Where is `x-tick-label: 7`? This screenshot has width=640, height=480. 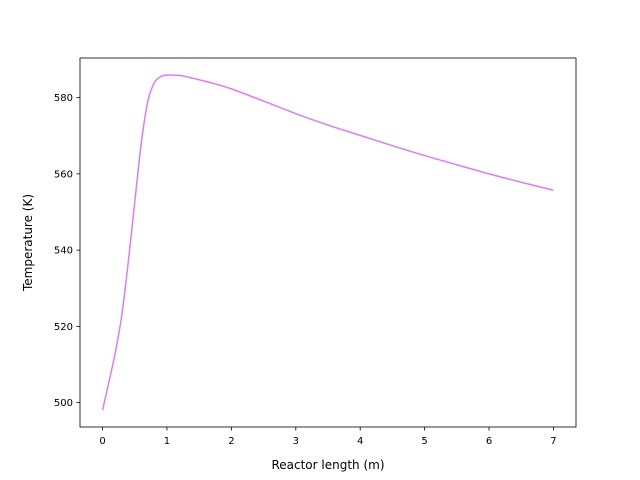 x-tick-label: 7 is located at coordinates (553, 441).